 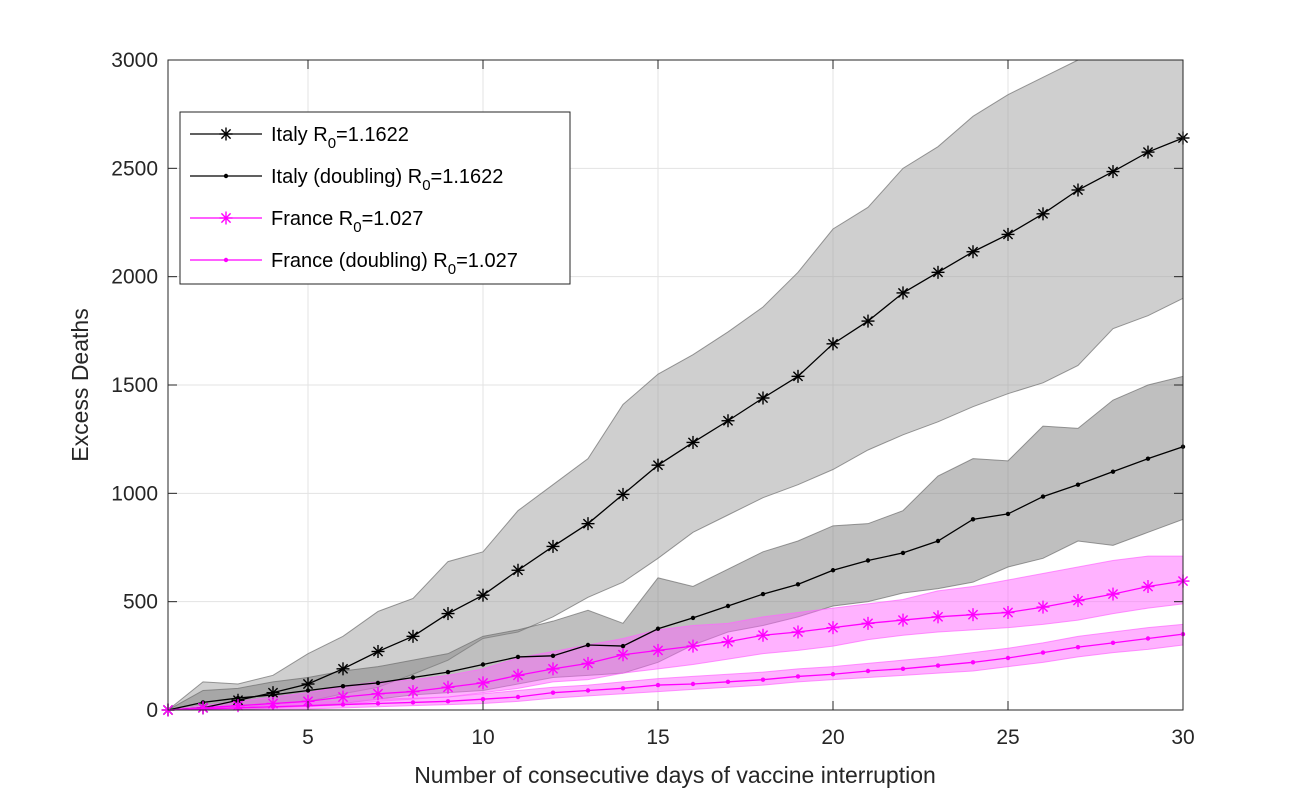 I want to click on legend-label-2: Italy (doubling) R0=1.1622, so click(x=387, y=180).